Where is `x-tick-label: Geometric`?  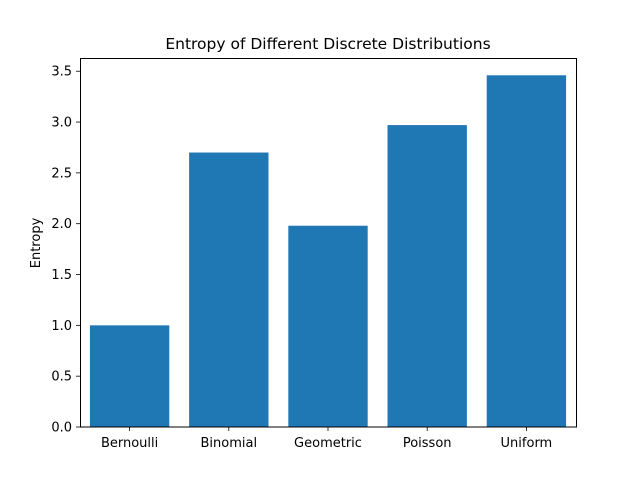 x-tick-label: Geometric is located at coordinates (328, 443).